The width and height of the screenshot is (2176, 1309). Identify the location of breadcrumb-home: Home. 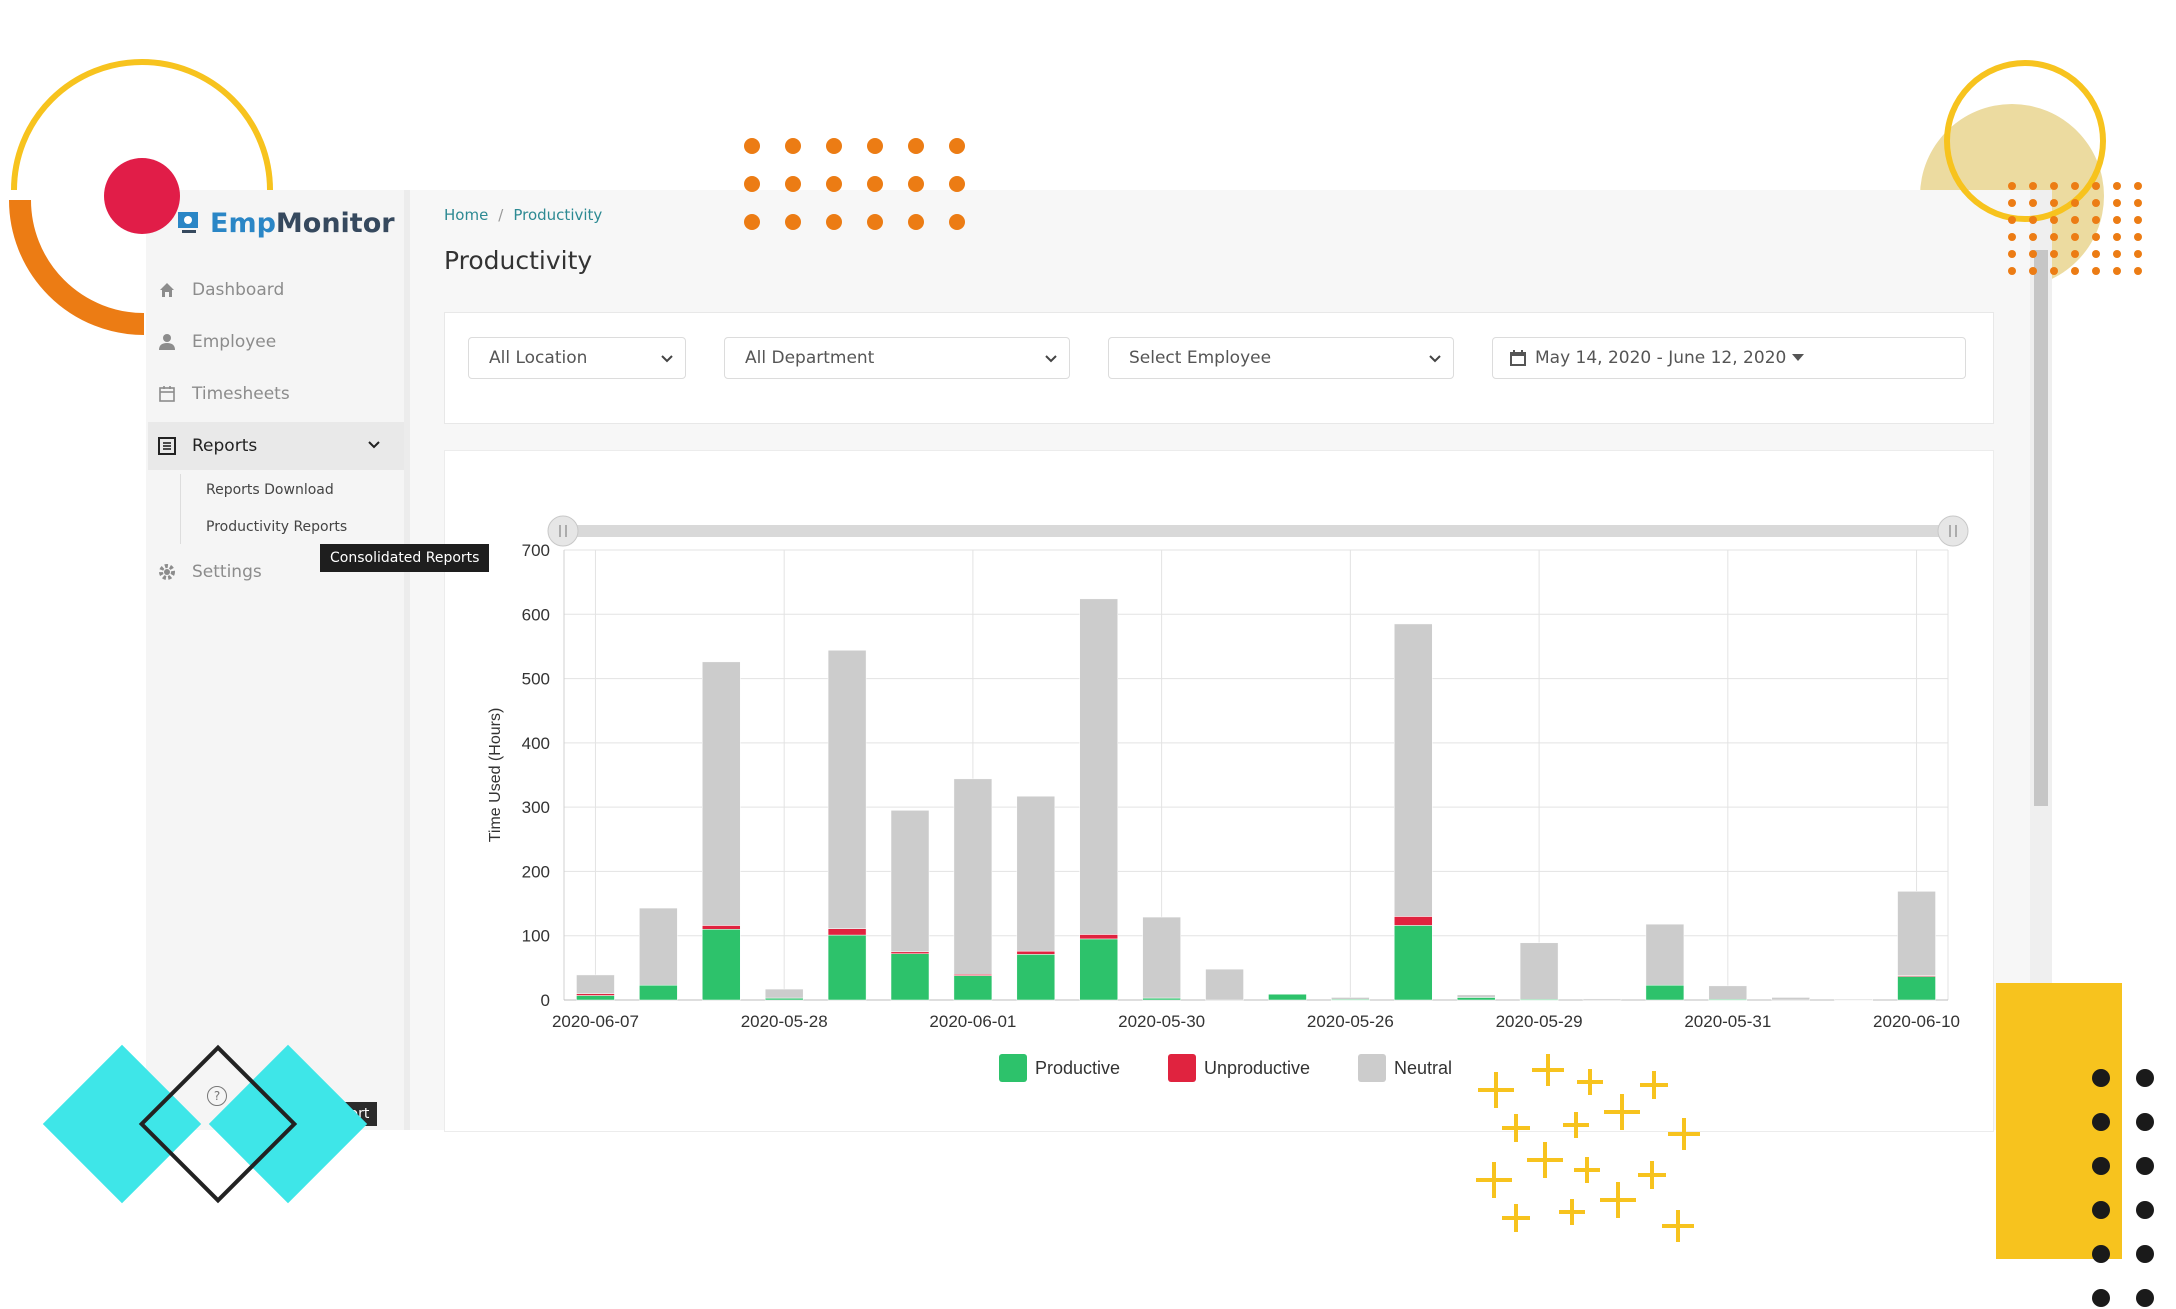
(466, 215).